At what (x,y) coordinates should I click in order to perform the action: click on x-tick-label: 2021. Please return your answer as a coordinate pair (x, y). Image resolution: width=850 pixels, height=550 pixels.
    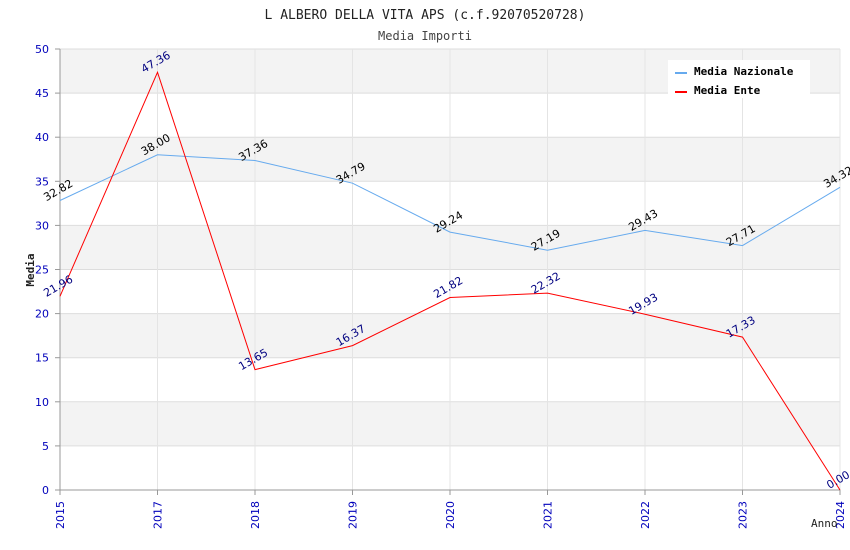
    Looking at the image, I should click on (548, 515).